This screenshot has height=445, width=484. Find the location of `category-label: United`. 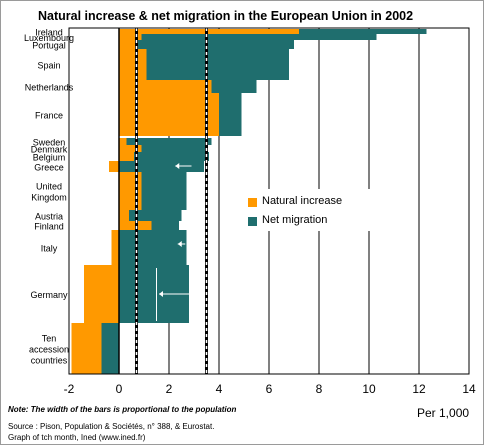

category-label: United is located at coordinates (49, 187).